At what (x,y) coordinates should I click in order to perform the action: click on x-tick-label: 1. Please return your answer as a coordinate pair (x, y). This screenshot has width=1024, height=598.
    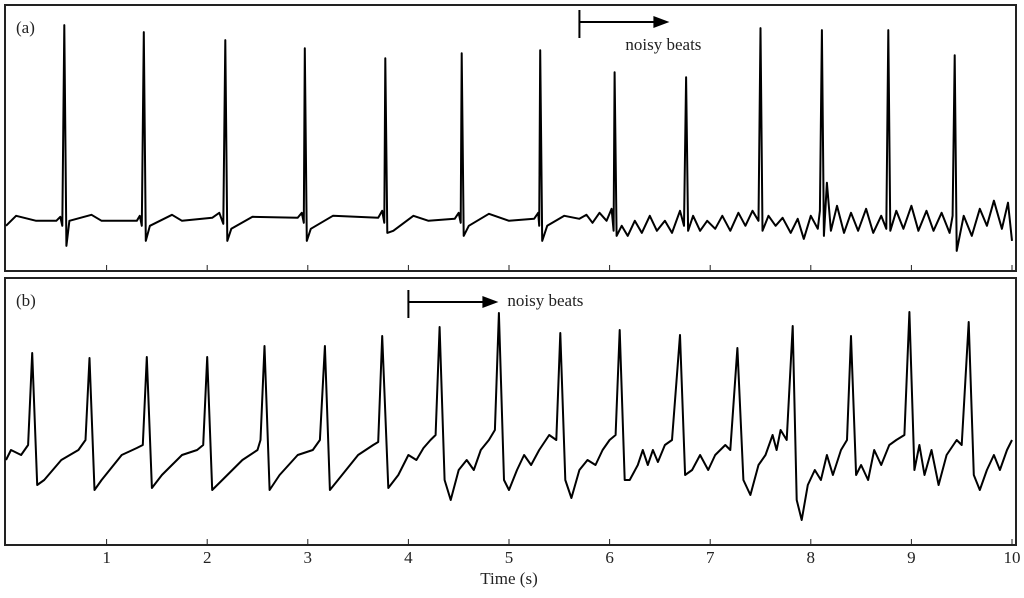
    Looking at the image, I should click on (106, 557).